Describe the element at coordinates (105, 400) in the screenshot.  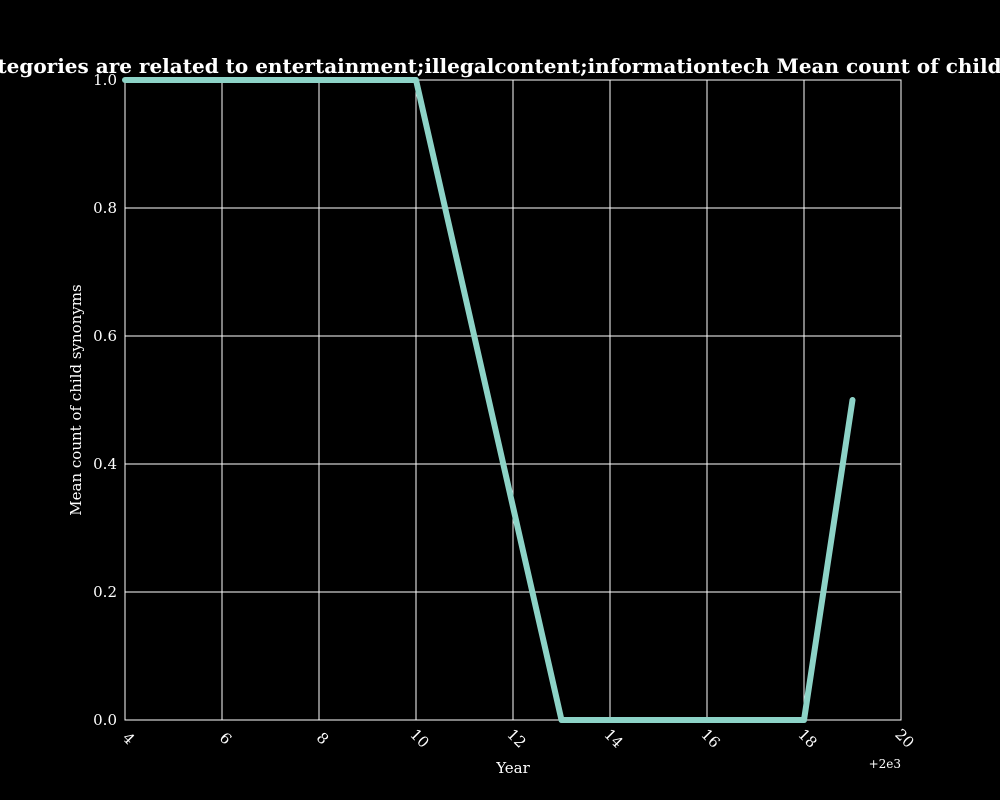
I see `y-tick-labels: 0.0 0.2 0.4 0.6 0.8 1.0` at that location.